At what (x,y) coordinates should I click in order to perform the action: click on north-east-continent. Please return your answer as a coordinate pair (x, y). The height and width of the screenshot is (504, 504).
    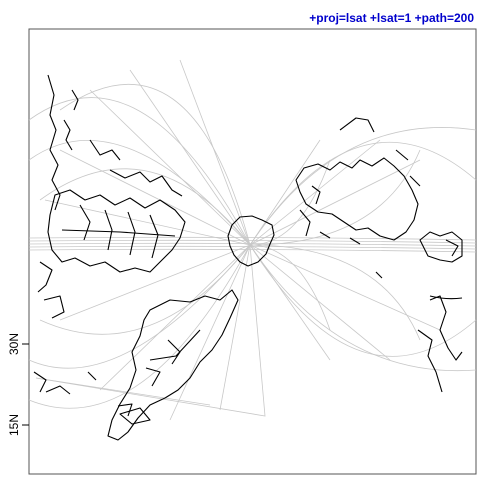
    Looking at the image, I should click on (357, 199).